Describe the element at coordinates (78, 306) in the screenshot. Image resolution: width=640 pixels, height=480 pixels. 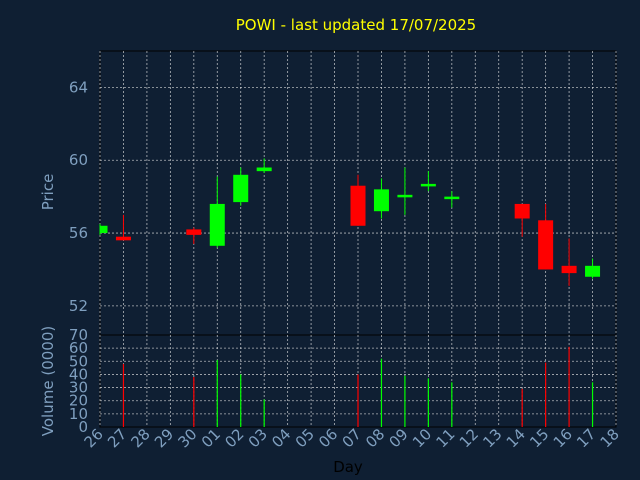
I see `price-tick-label: 52` at that location.